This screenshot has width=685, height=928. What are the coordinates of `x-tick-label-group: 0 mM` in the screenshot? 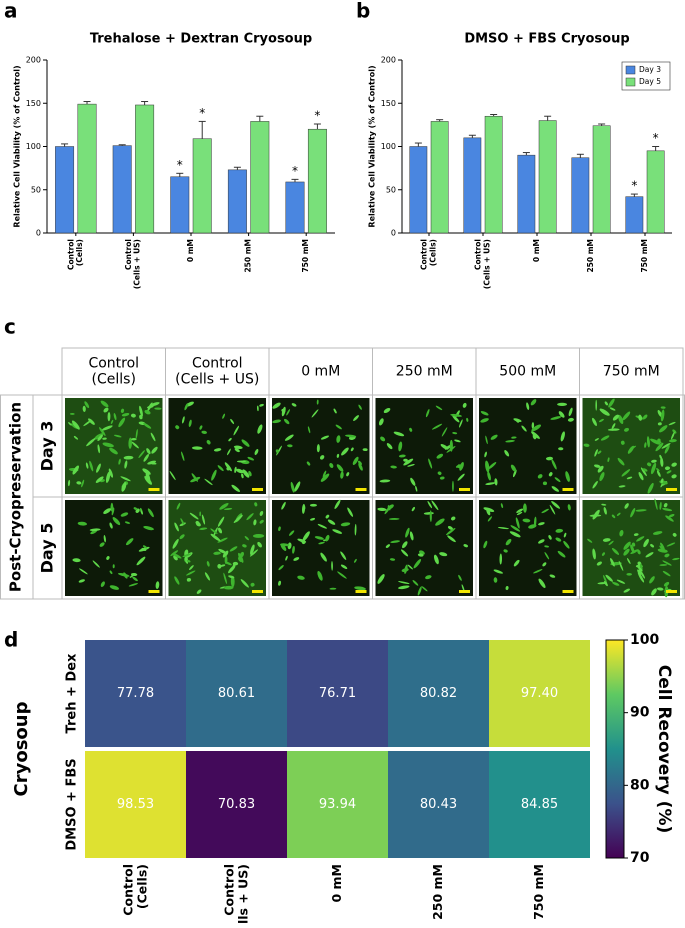 It's located at (336, 883).